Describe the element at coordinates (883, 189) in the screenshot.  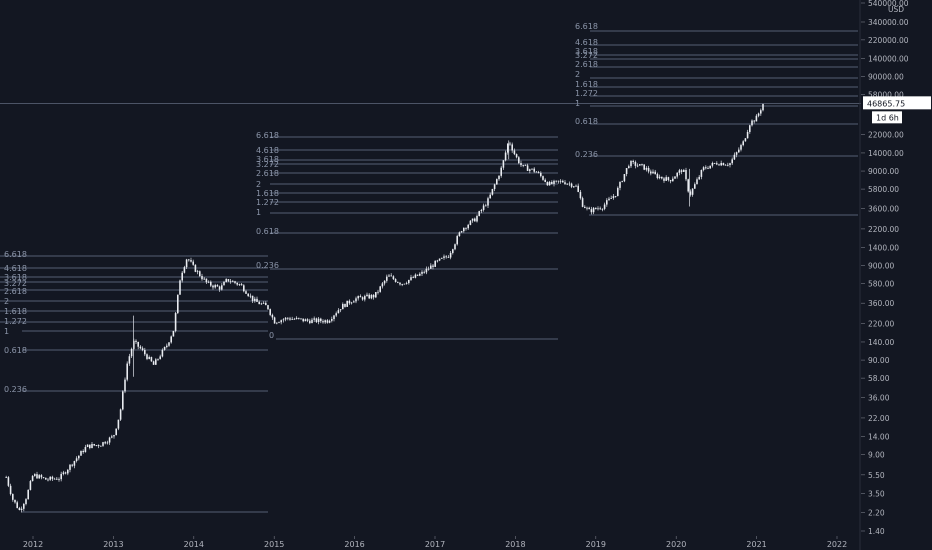
I see `y-tick-label: 5800.00` at that location.